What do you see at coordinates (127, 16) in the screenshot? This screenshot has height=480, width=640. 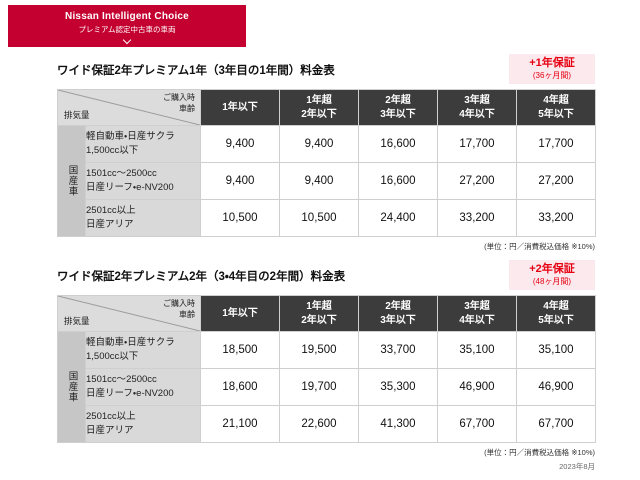 I see `banner-title: Nissan Intelligent Choice` at bounding box center [127, 16].